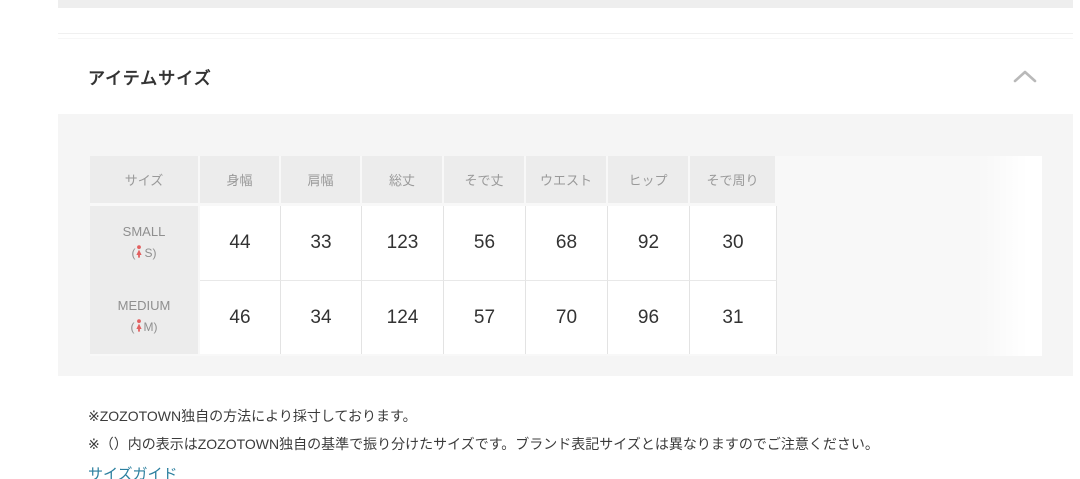 The width and height of the screenshot is (1080, 479). What do you see at coordinates (150, 78) in the screenshot?
I see `section-title: アイテムサイズ` at bounding box center [150, 78].